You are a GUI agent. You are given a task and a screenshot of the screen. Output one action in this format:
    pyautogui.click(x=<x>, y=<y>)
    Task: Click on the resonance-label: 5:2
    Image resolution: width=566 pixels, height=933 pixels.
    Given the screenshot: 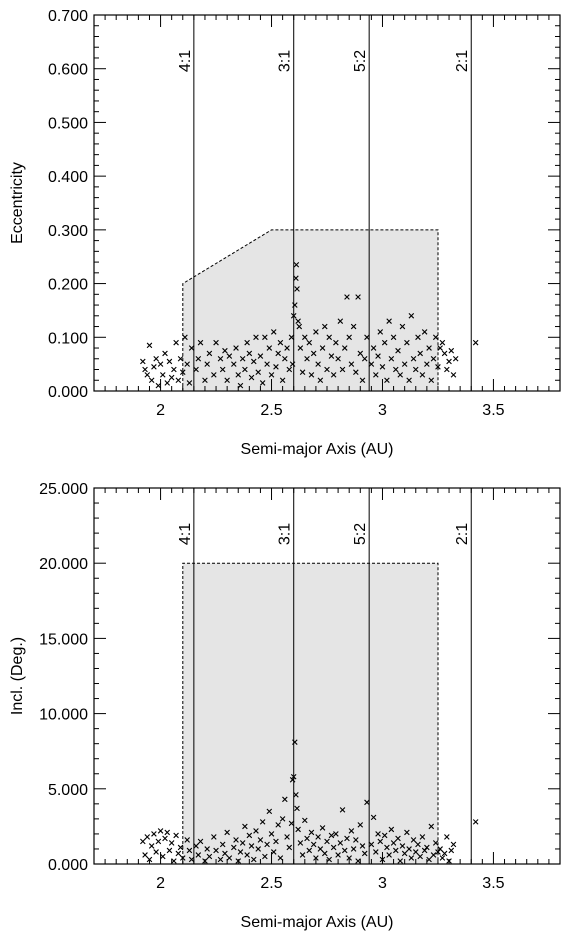 What is the action you would take?
    pyautogui.click(x=360, y=61)
    